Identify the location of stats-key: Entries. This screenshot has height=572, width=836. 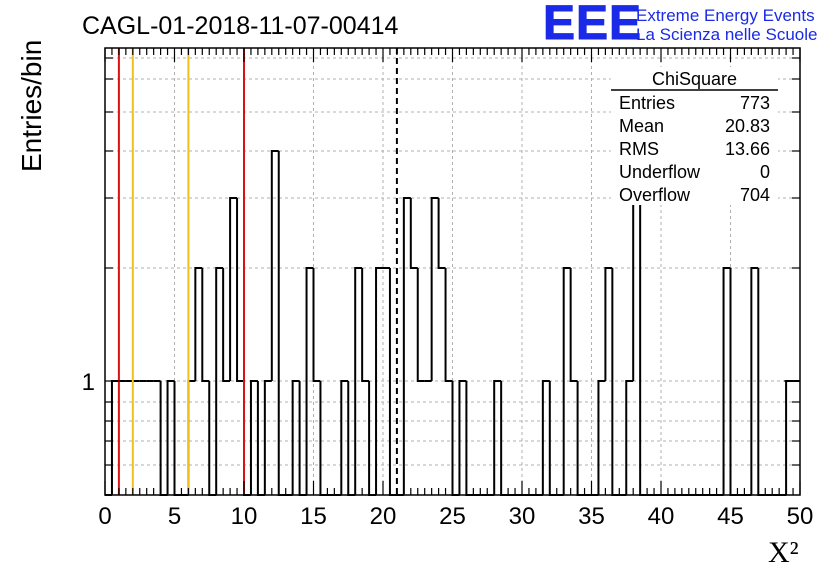
(647, 103).